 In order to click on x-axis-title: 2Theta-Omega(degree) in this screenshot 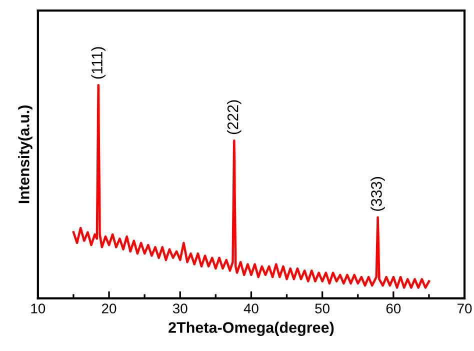, I will do `click(251, 329)`.